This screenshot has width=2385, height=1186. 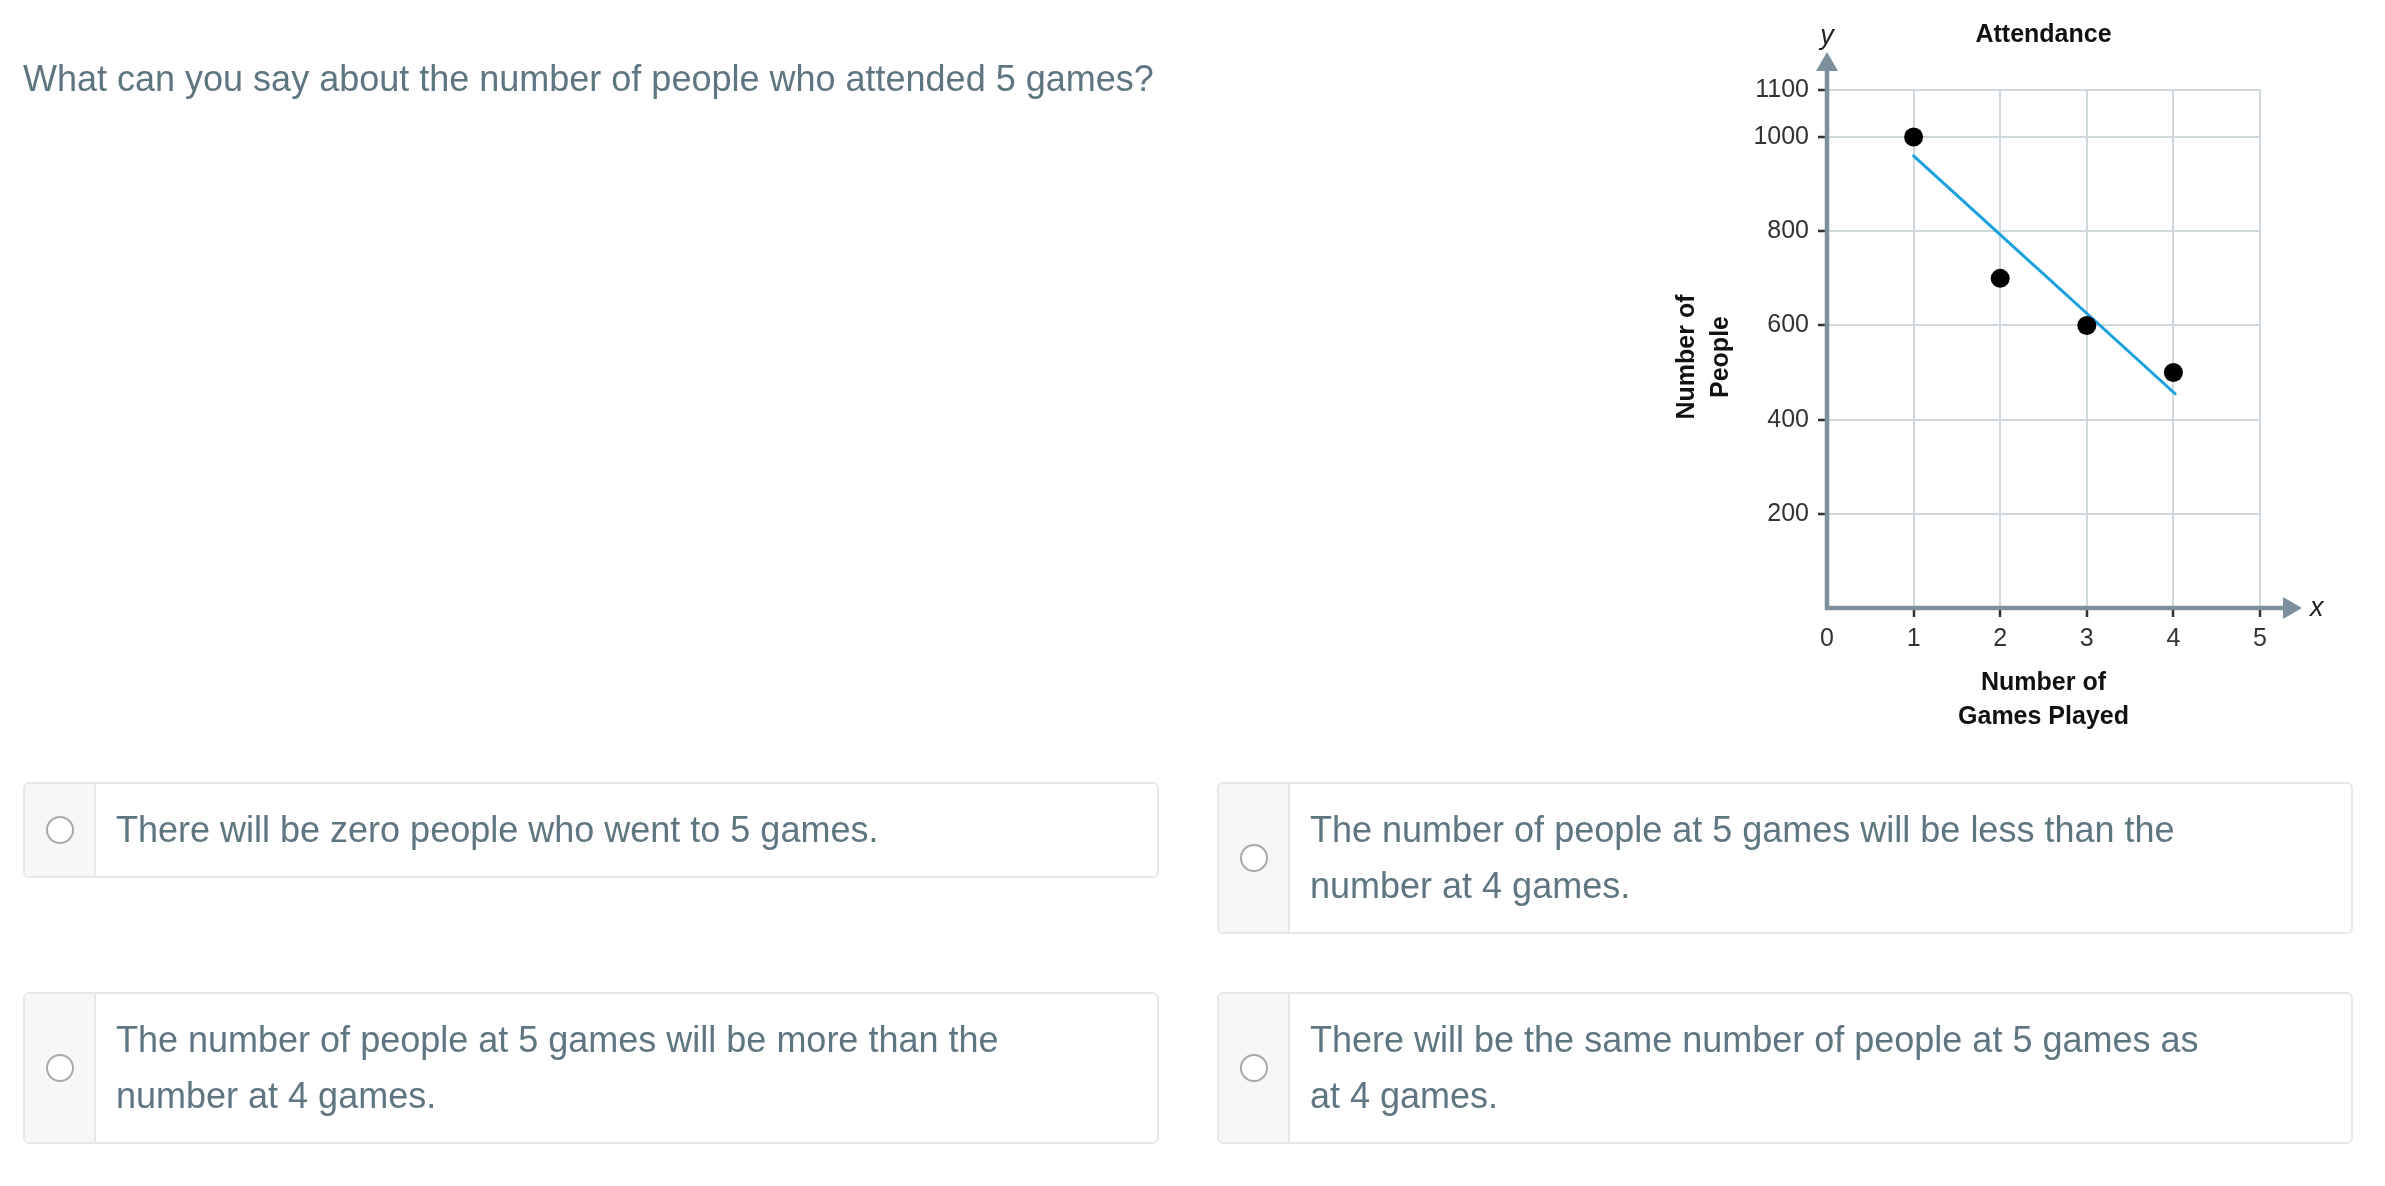 What do you see at coordinates (2086, 636) in the screenshot?
I see `x-tick-label: 3` at bounding box center [2086, 636].